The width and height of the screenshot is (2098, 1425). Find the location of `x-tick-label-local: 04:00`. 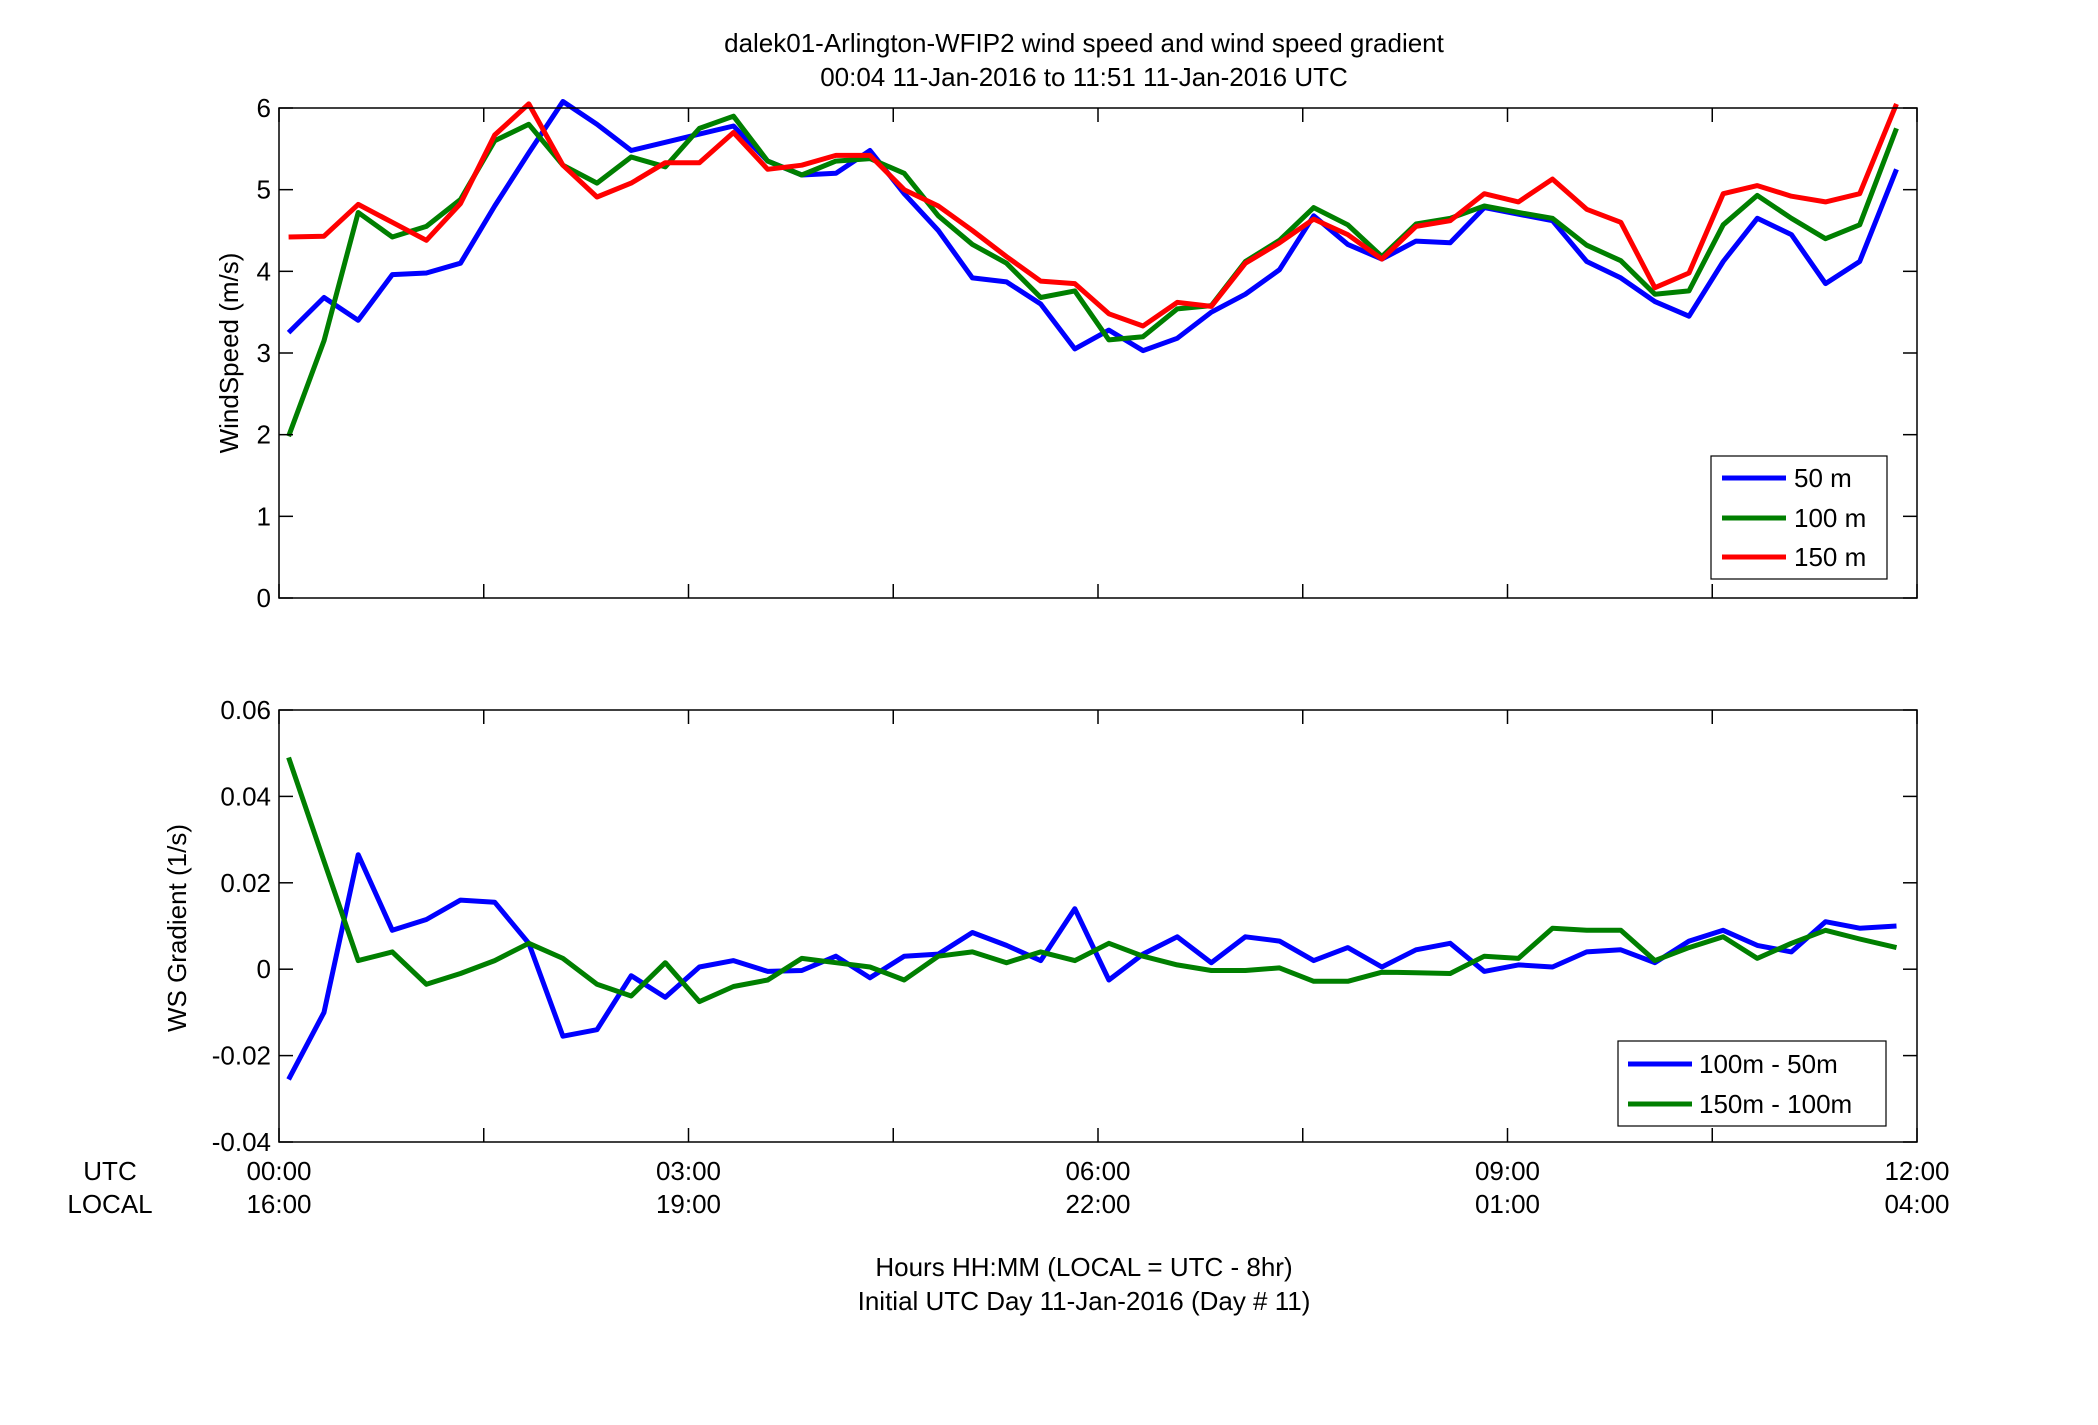

x-tick-label-local: 04:00 is located at coordinates (1916, 1204).